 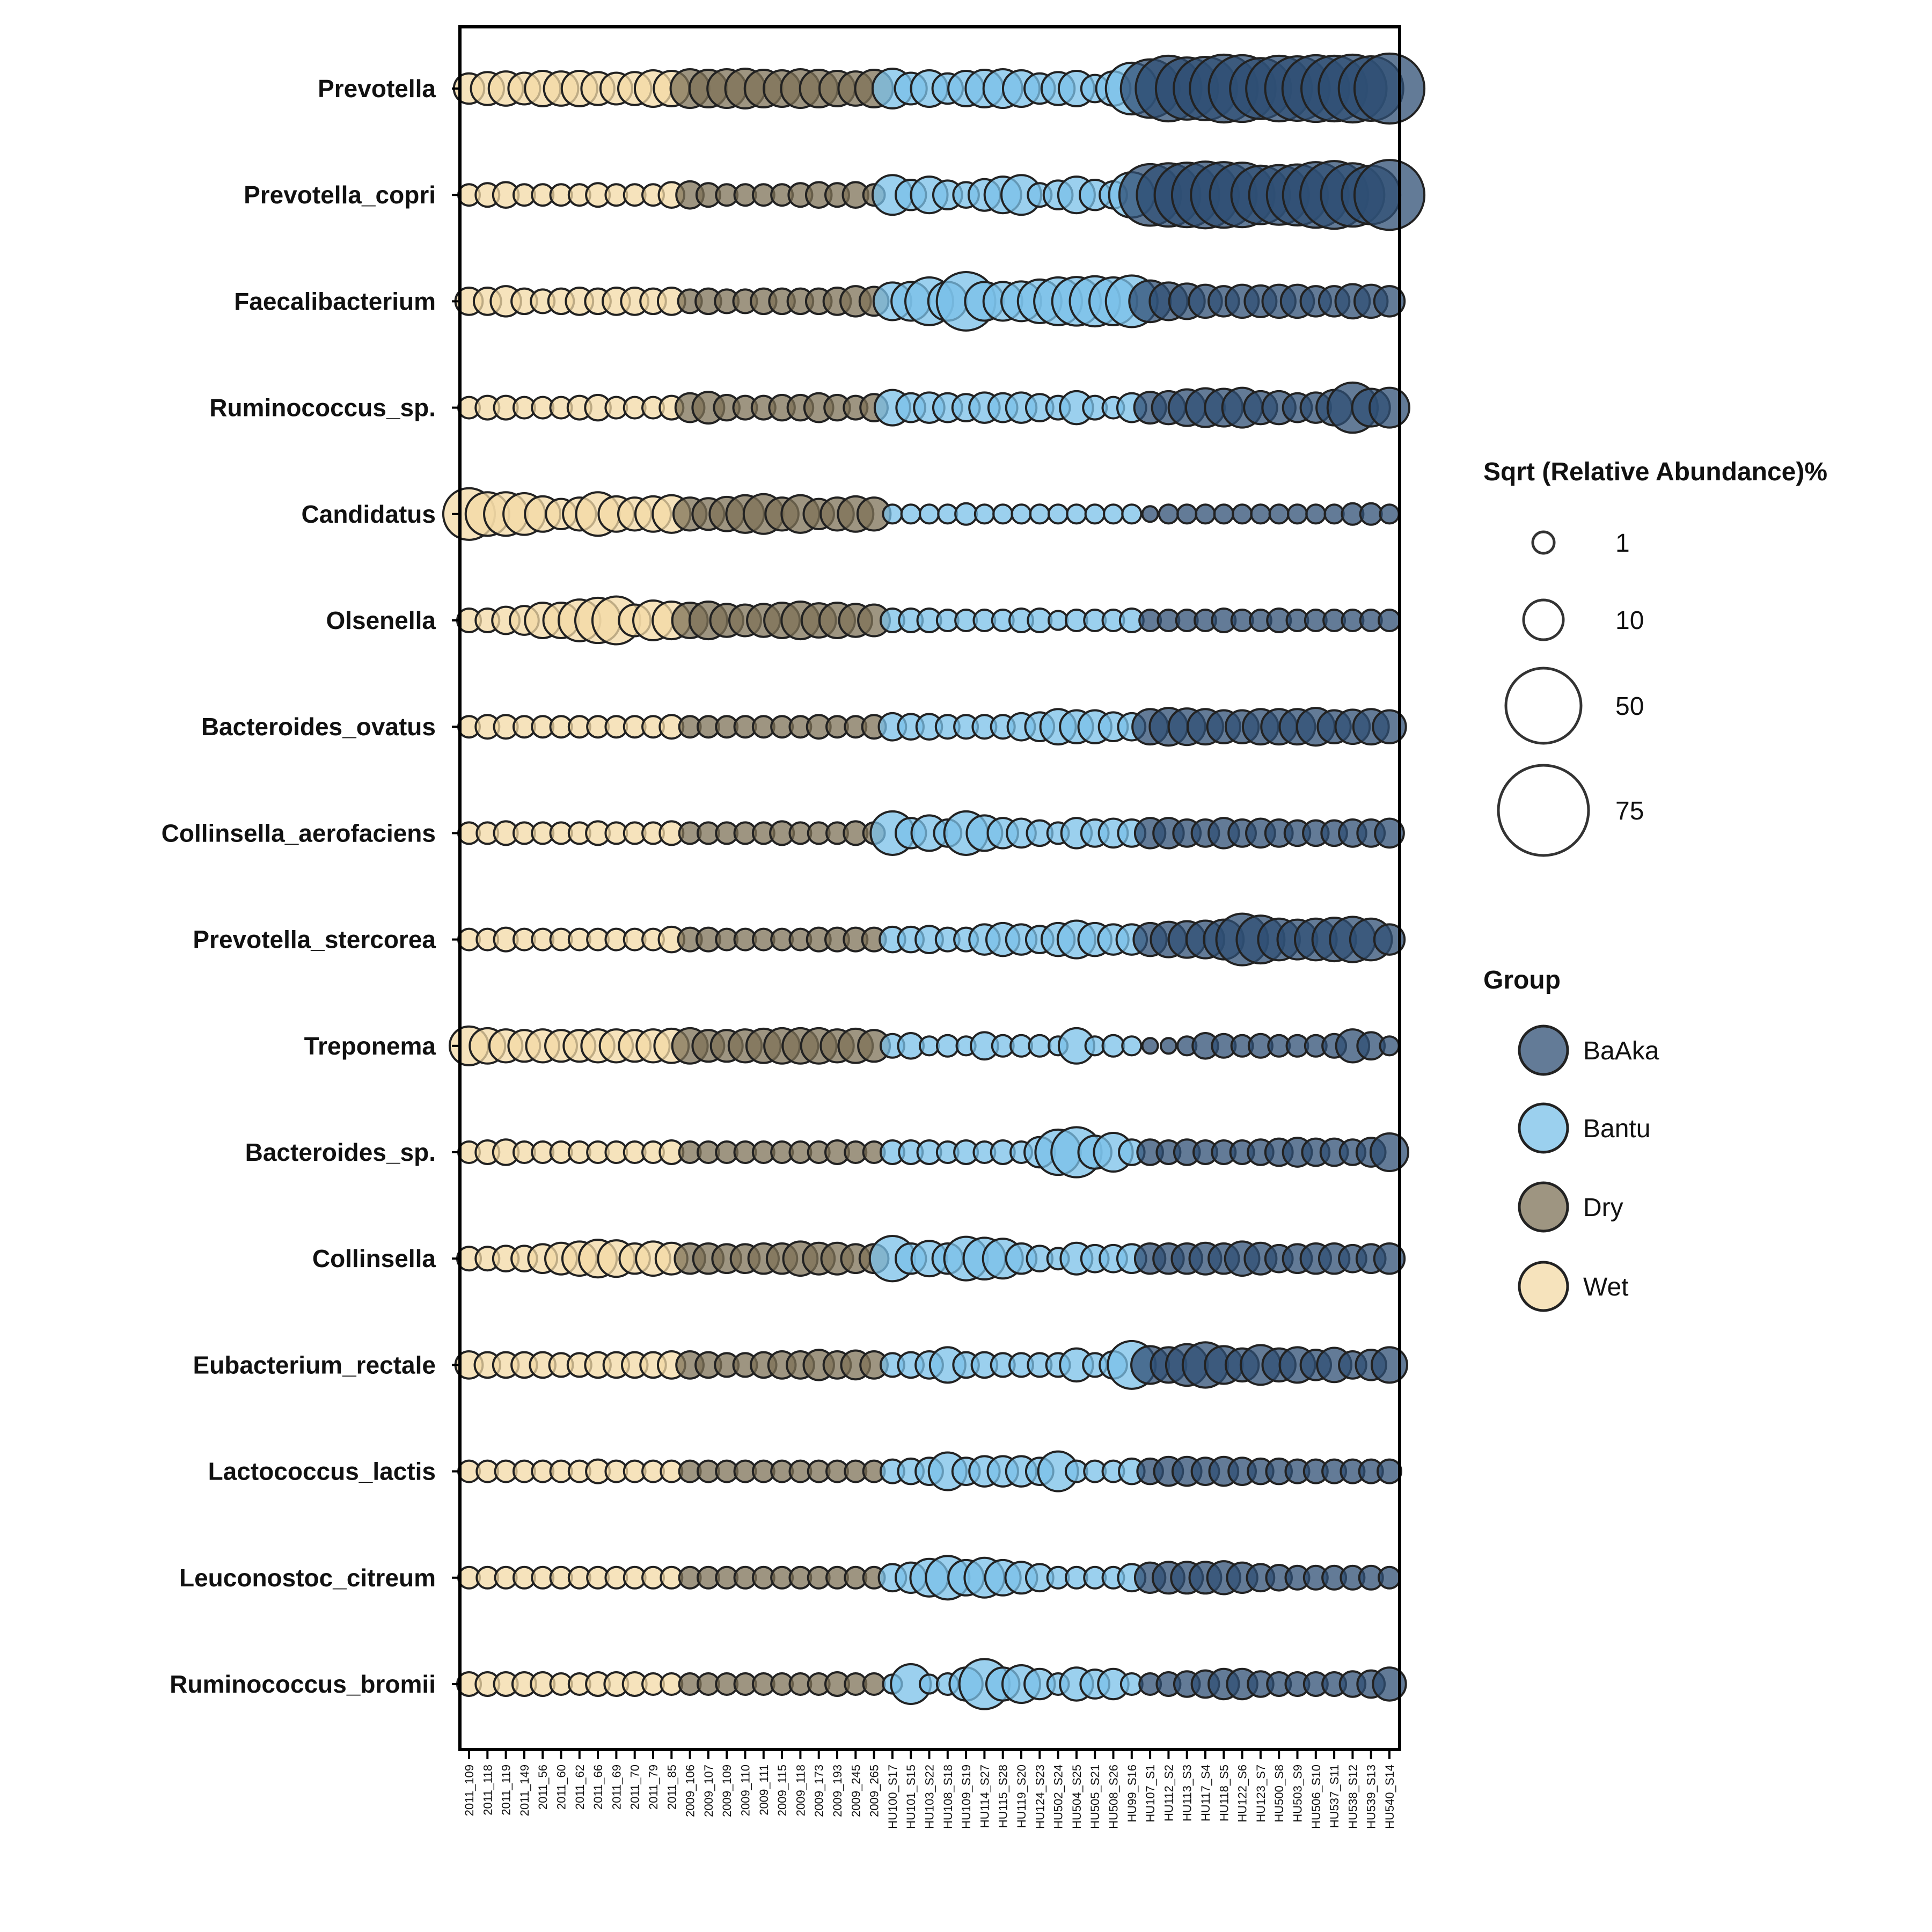 I want to click on x-tick-label: 2011_109, so click(x=469, y=1790).